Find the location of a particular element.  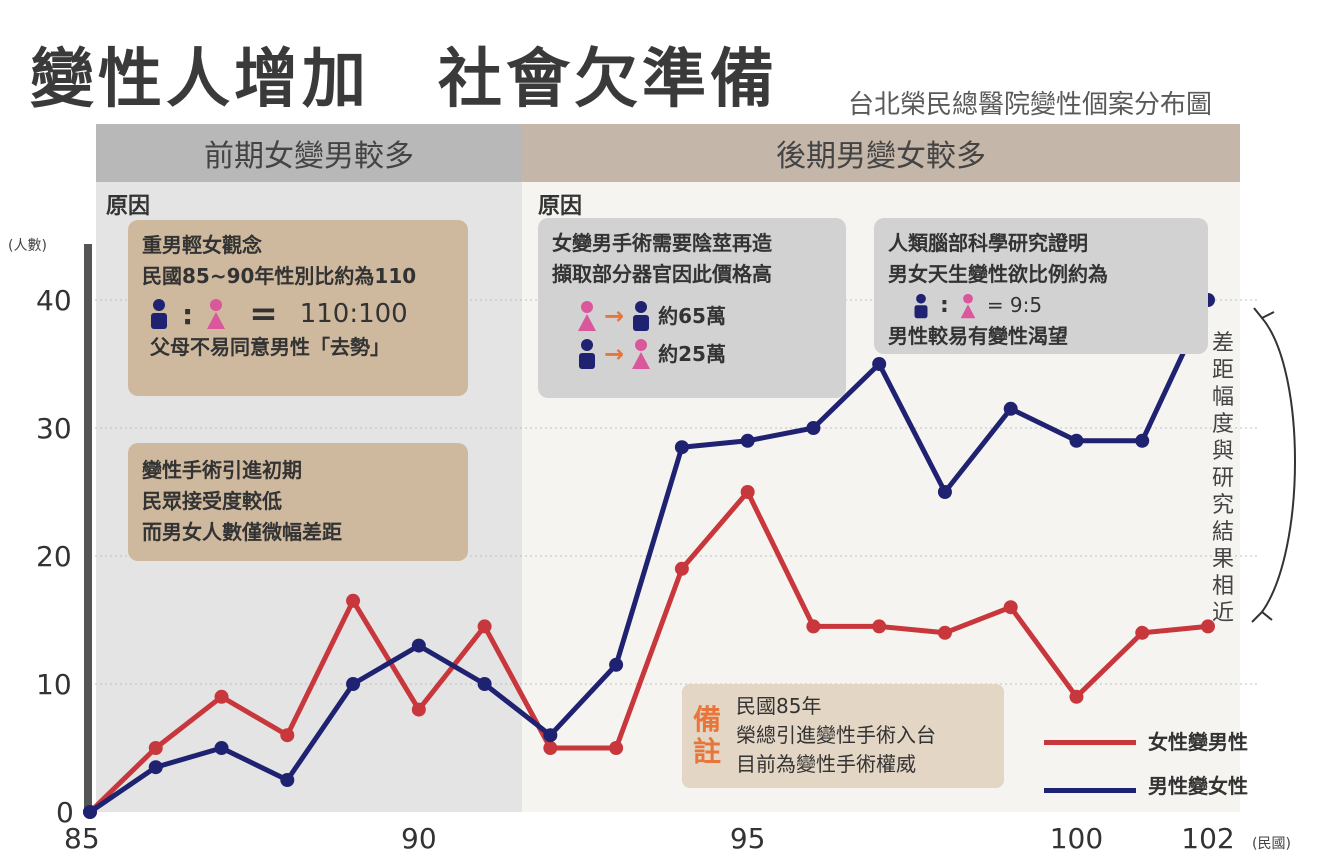

box4-line4: 男性較易有變性渴望 is located at coordinates (978, 336).